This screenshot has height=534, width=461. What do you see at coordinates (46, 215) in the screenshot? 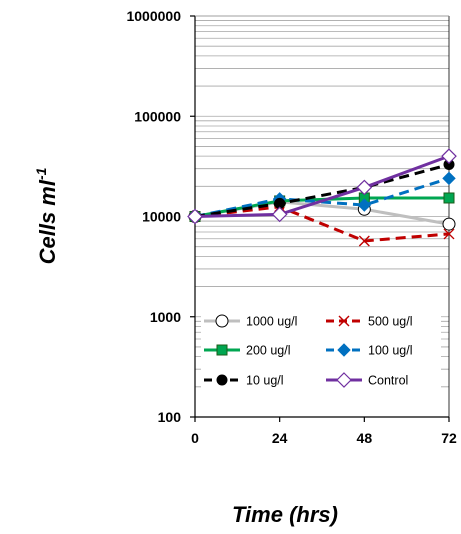
I see `y-axis-title: Cells ml-1` at bounding box center [46, 215].